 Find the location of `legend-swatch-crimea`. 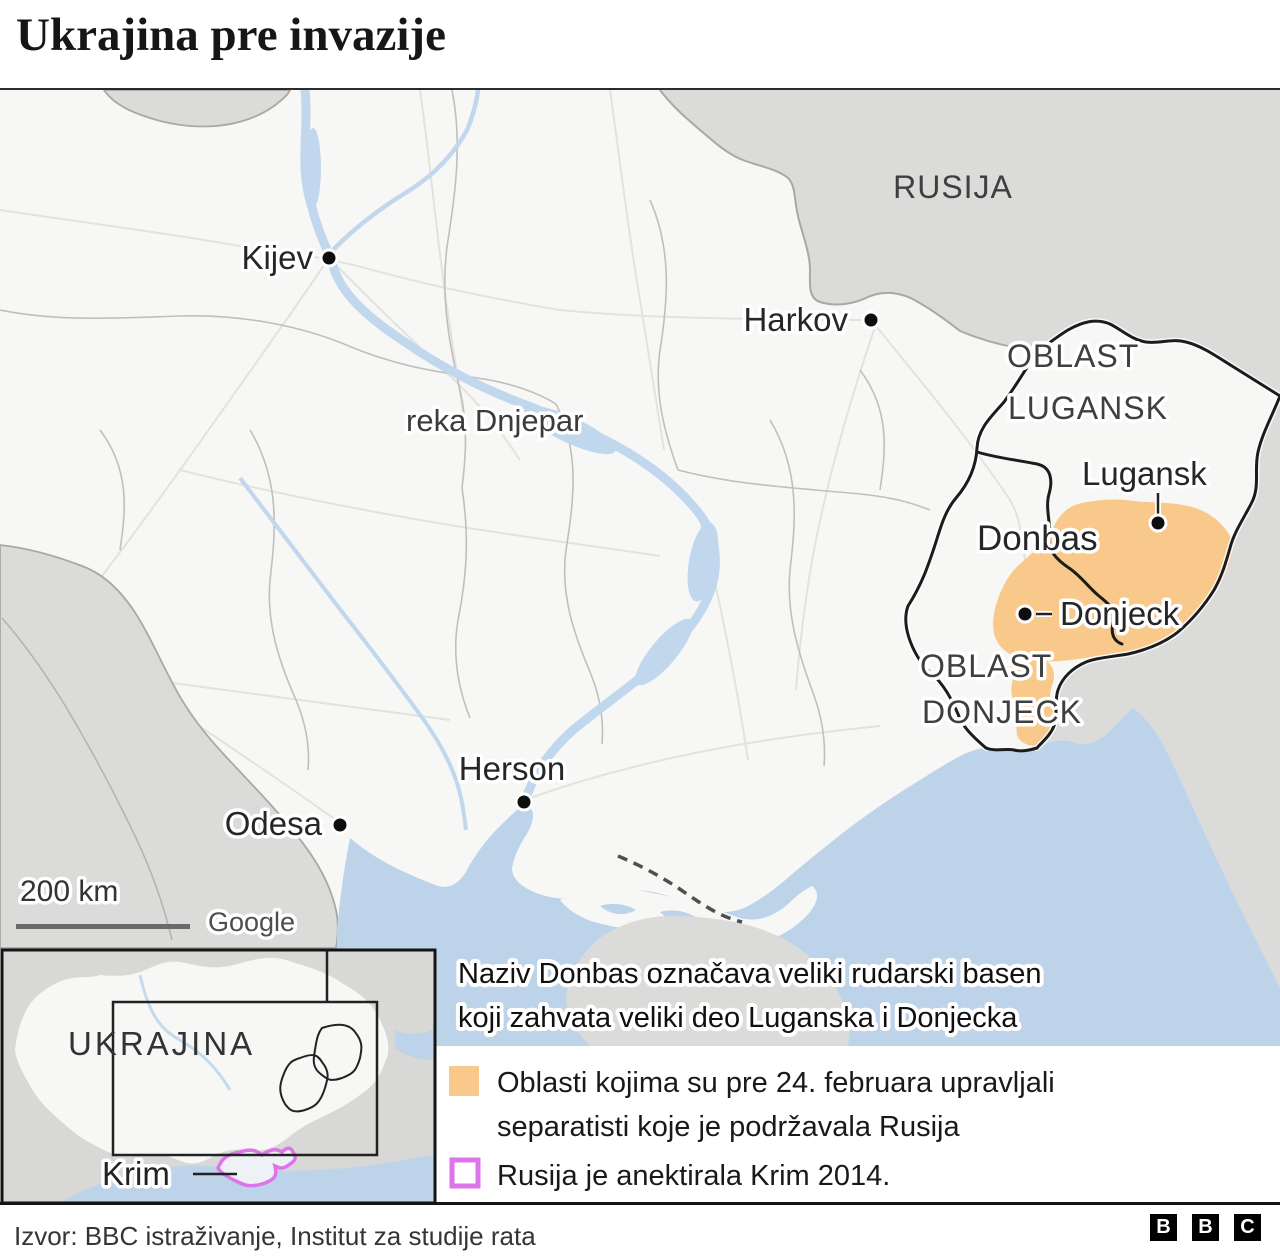

legend-swatch-crimea is located at coordinates (465, 1173).